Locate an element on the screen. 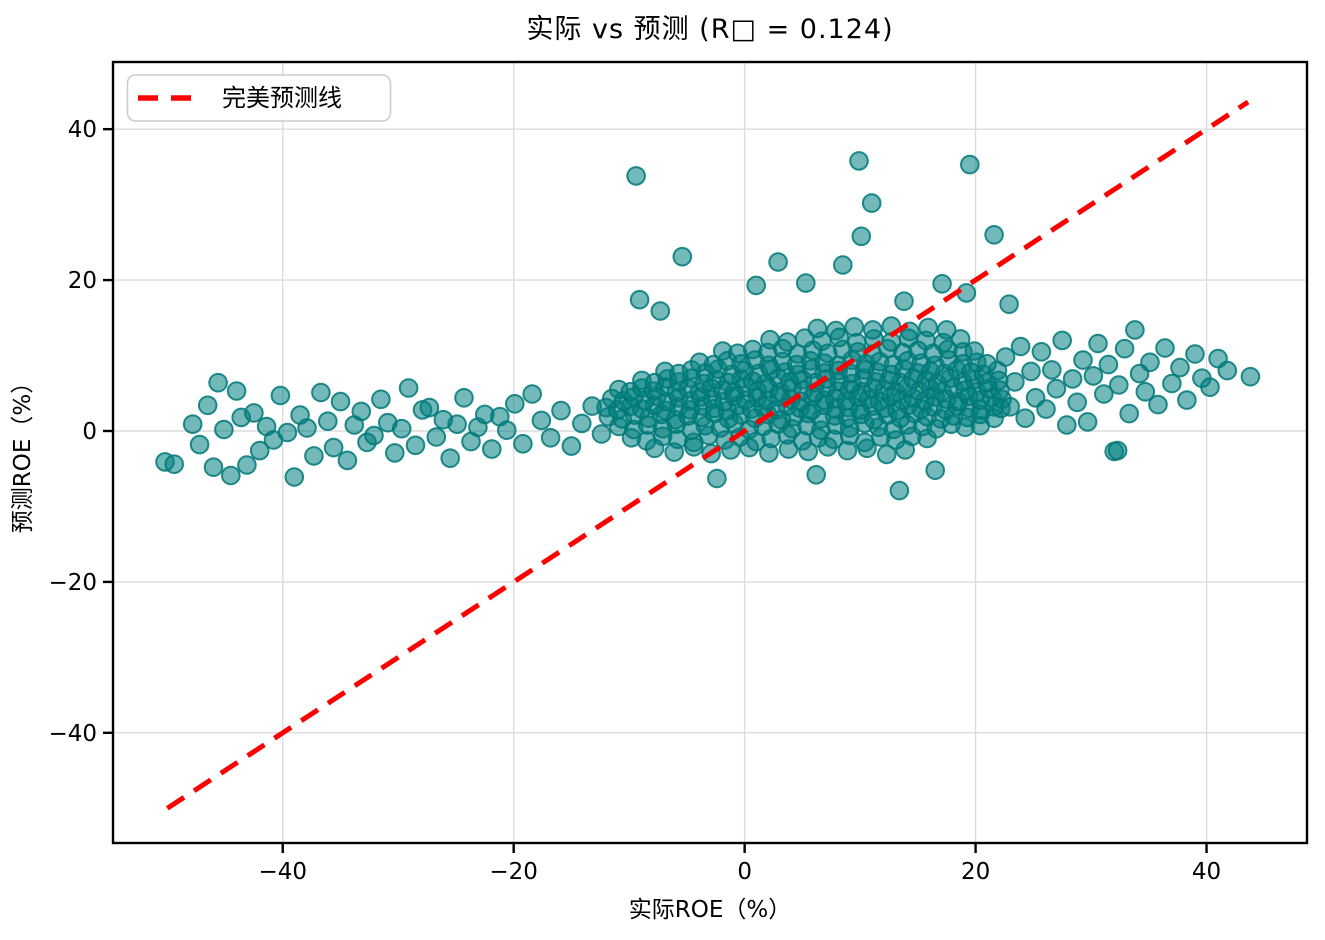 This screenshot has height=940, width=1325. y-tick-label: −20 is located at coordinates (72, 583).